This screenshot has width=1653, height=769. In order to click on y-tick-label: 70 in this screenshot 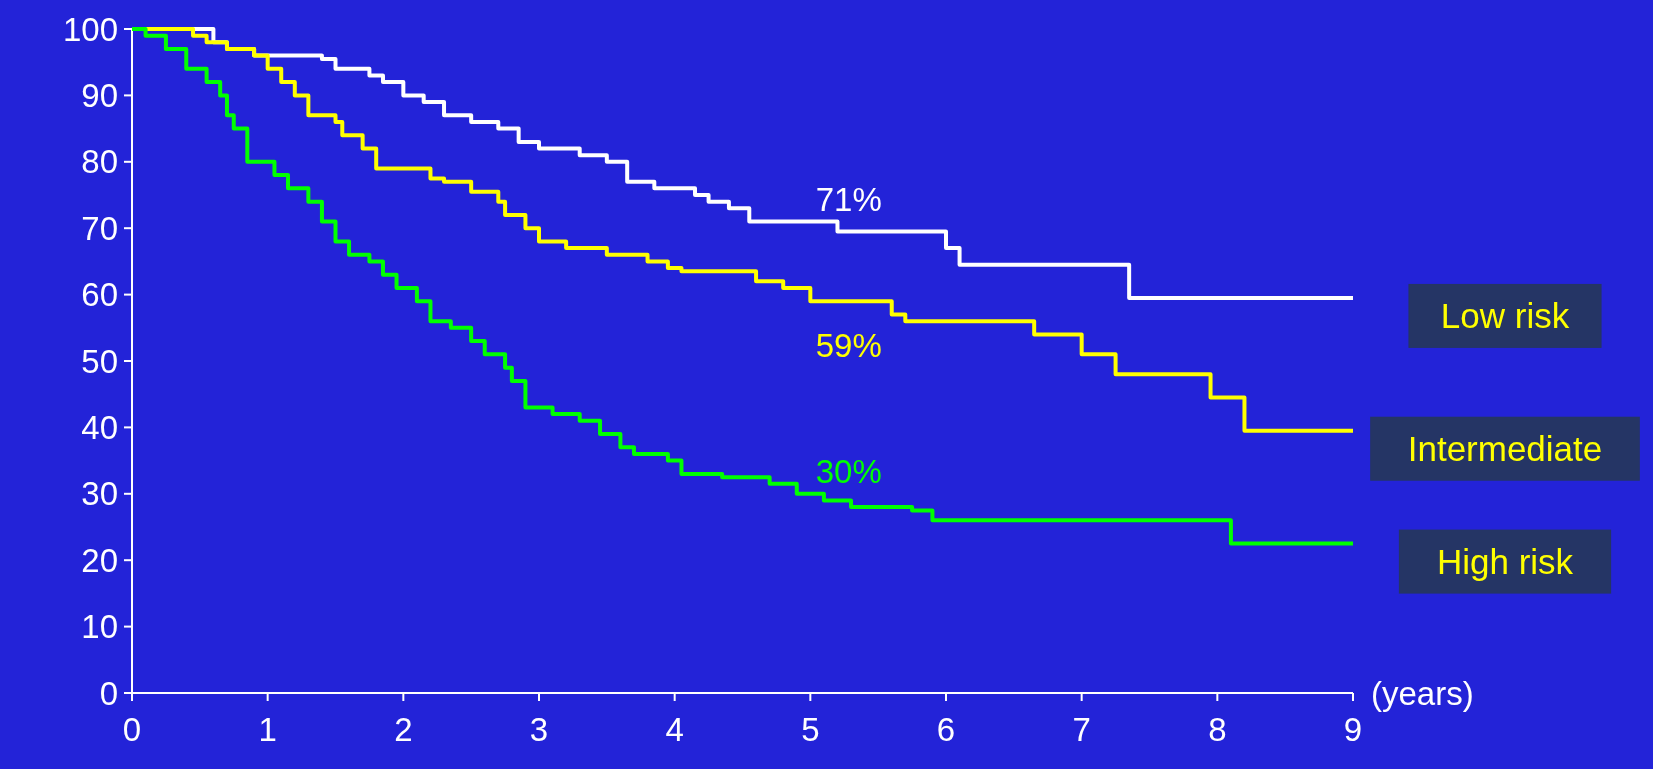, I will do `click(99, 228)`.